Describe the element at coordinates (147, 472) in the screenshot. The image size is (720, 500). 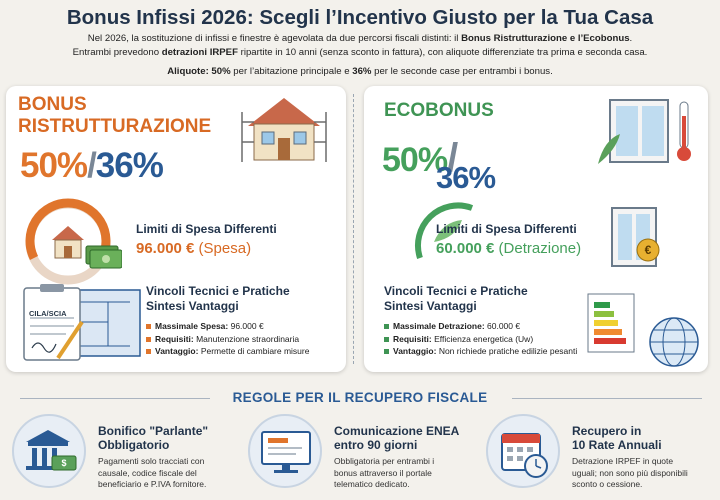
I see `rule-text-line2: causale, codice fiscale del` at that location.